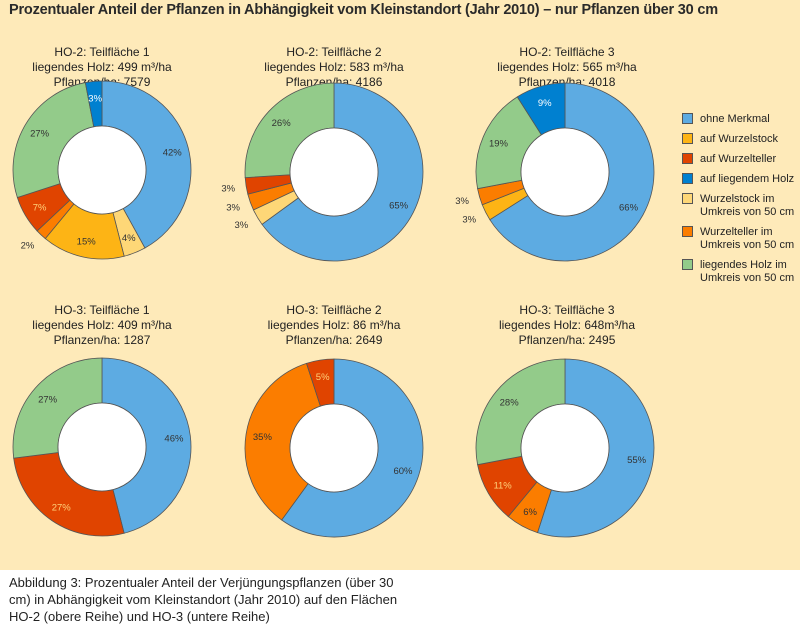  What do you see at coordinates (747, 179) in the screenshot?
I see `legend-label: auf liegendem Holz` at bounding box center [747, 179].